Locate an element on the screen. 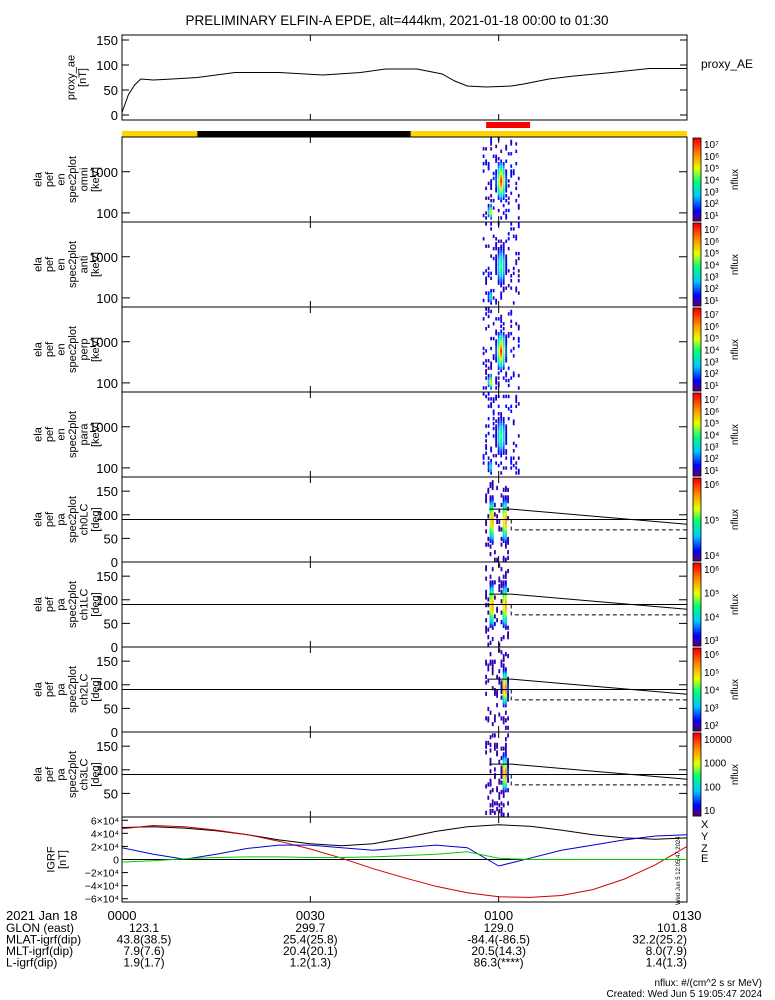 This screenshot has height=1000, width=775. colorbar-frame is located at coordinates (697, 604).